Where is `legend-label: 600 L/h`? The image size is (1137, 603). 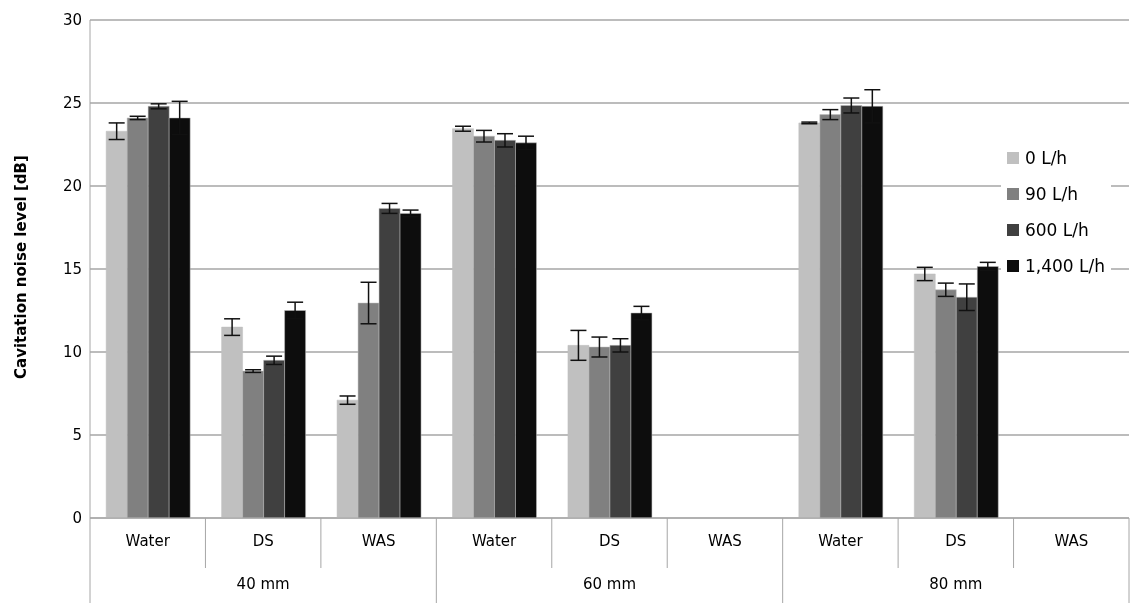
legend-label: 600 L/h is located at coordinates (1056, 230).